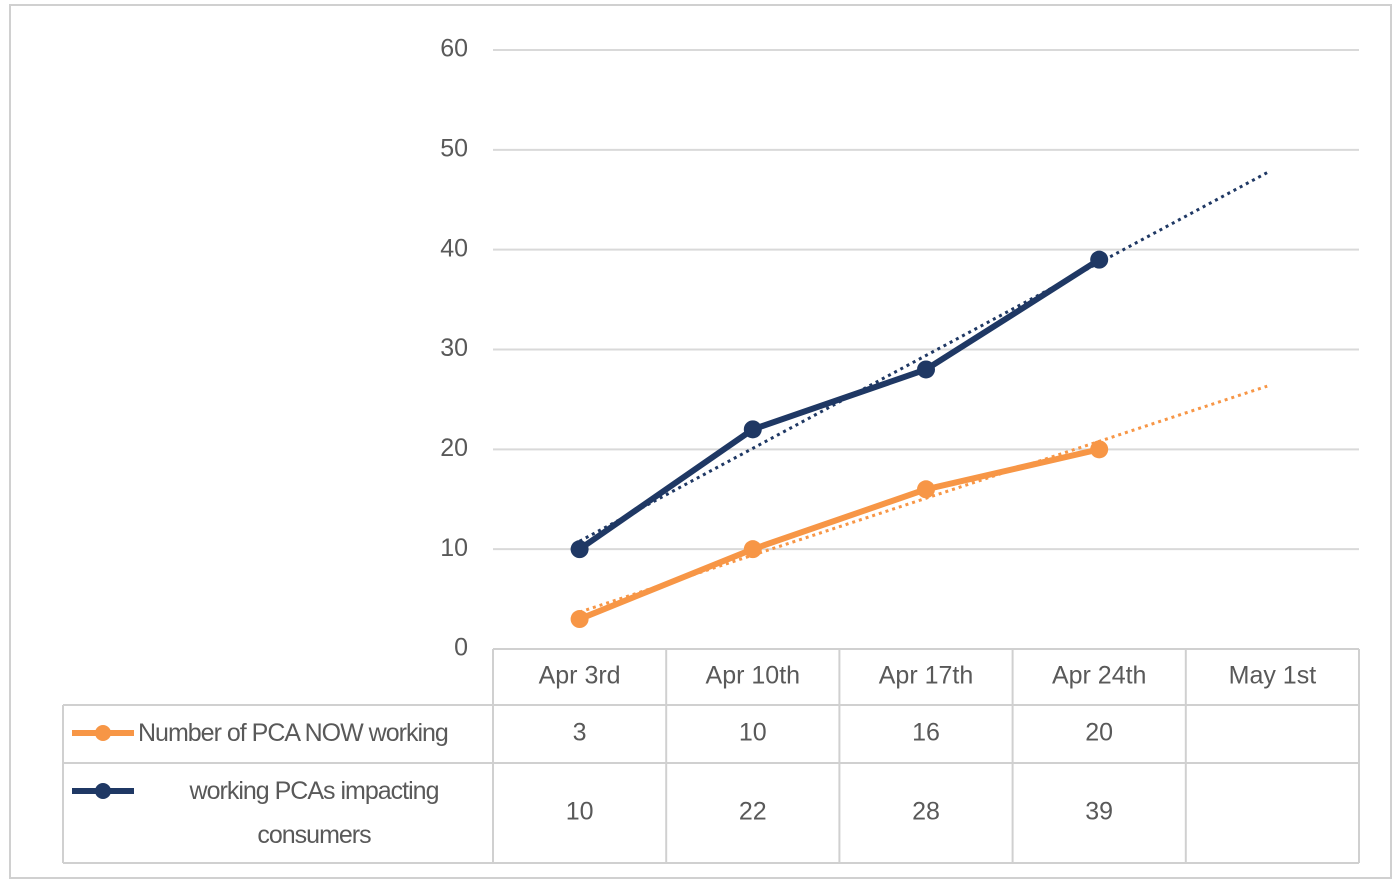 This screenshot has height=888, width=1399. What do you see at coordinates (926, 676) in the screenshot?
I see `x-tick-label: Apr 17th` at bounding box center [926, 676].